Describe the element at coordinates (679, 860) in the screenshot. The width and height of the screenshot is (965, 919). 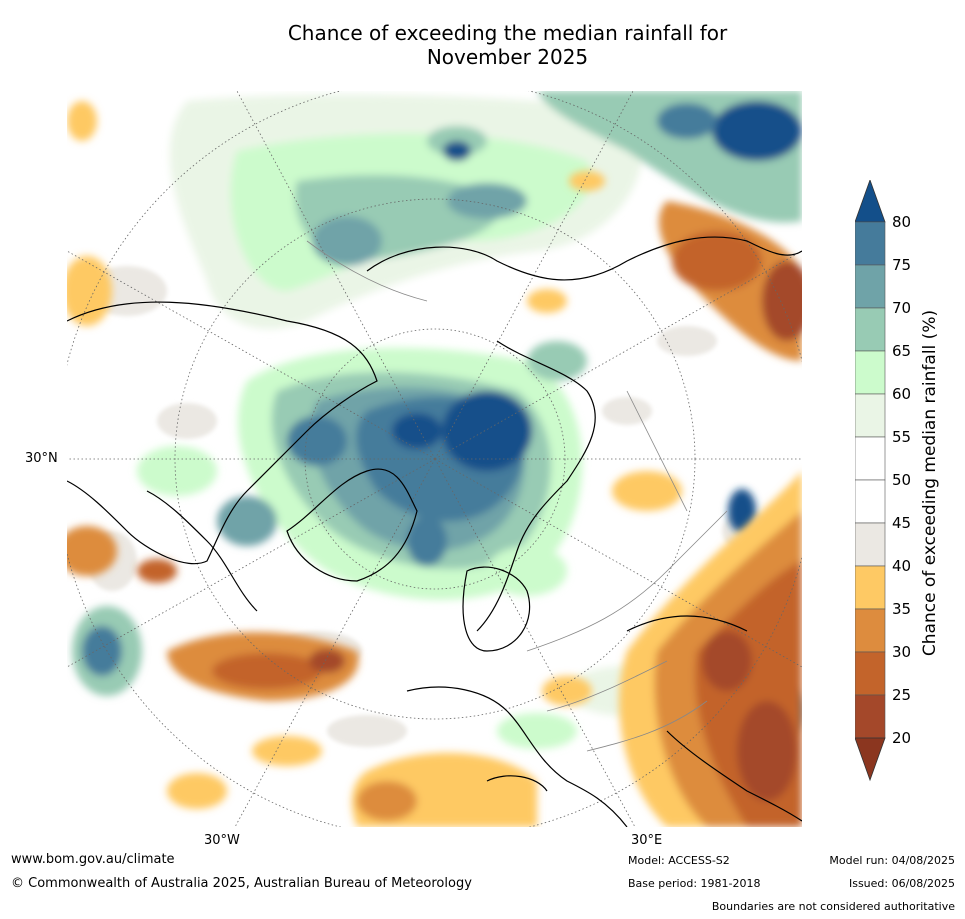
I see `model-text: Model: ACCESS-S2` at that location.